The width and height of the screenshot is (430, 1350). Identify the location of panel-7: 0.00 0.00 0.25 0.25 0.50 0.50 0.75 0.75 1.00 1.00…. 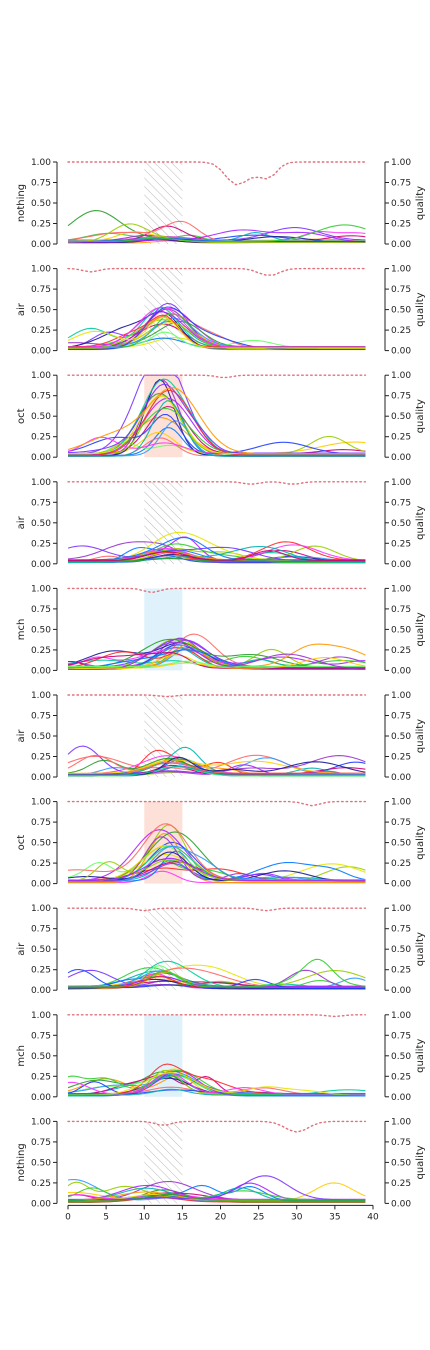
(221, 844).